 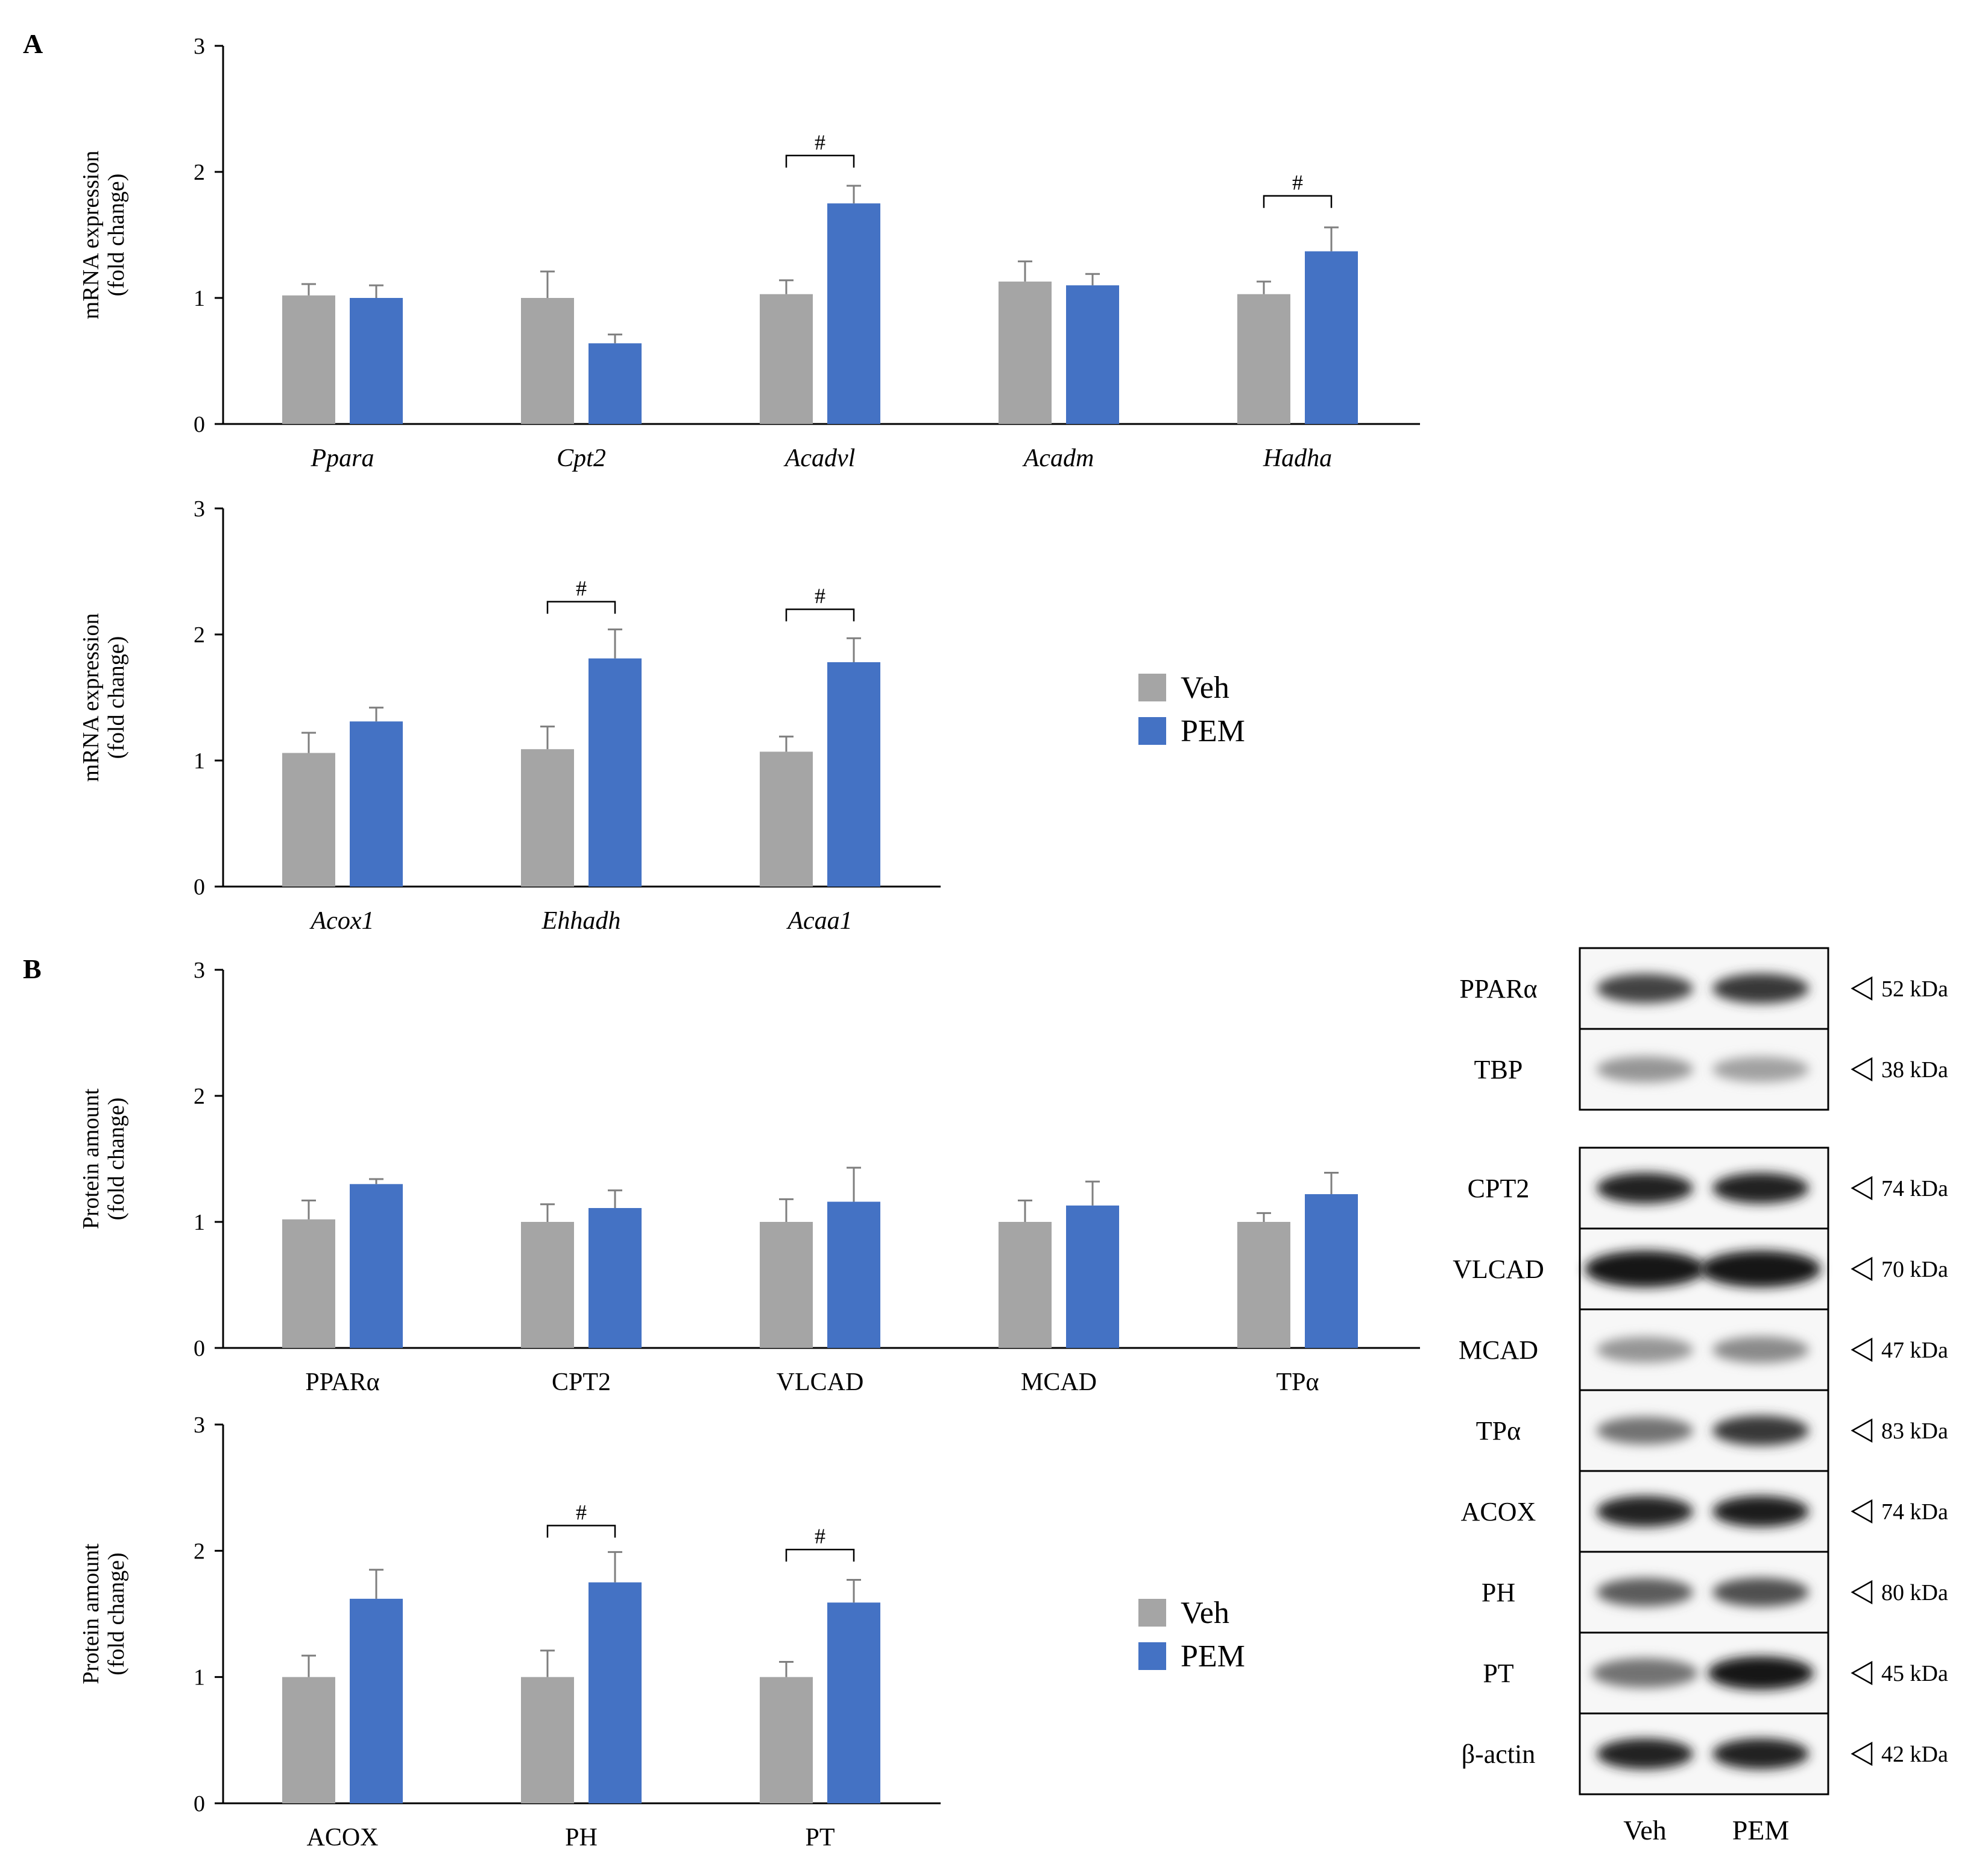 I want to click on category-label-hadha: Hadha, so click(x=1297, y=458).